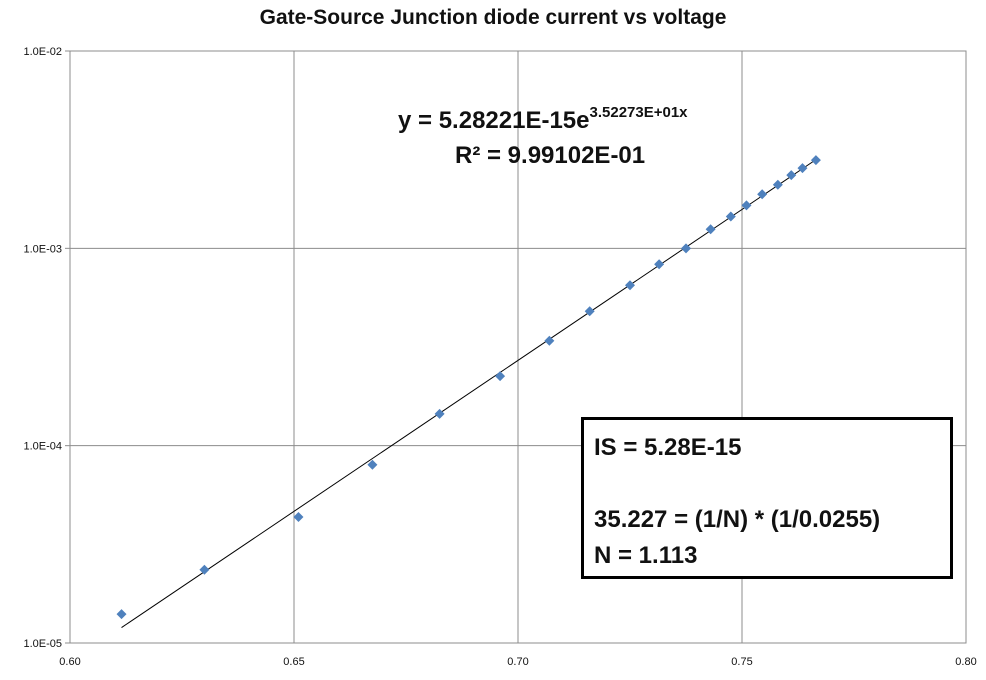 This screenshot has height=680, width=986. What do you see at coordinates (639, 112) in the screenshot?
I see `equation-exponent-text: 3.52273E+01x` at bounding box center [639, 112].